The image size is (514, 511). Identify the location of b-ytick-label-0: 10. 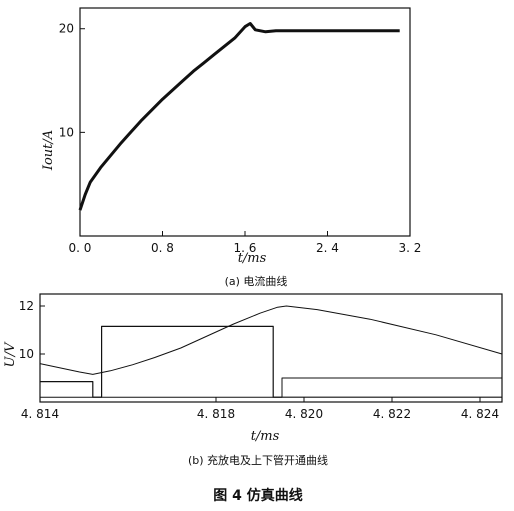
(26, 354).